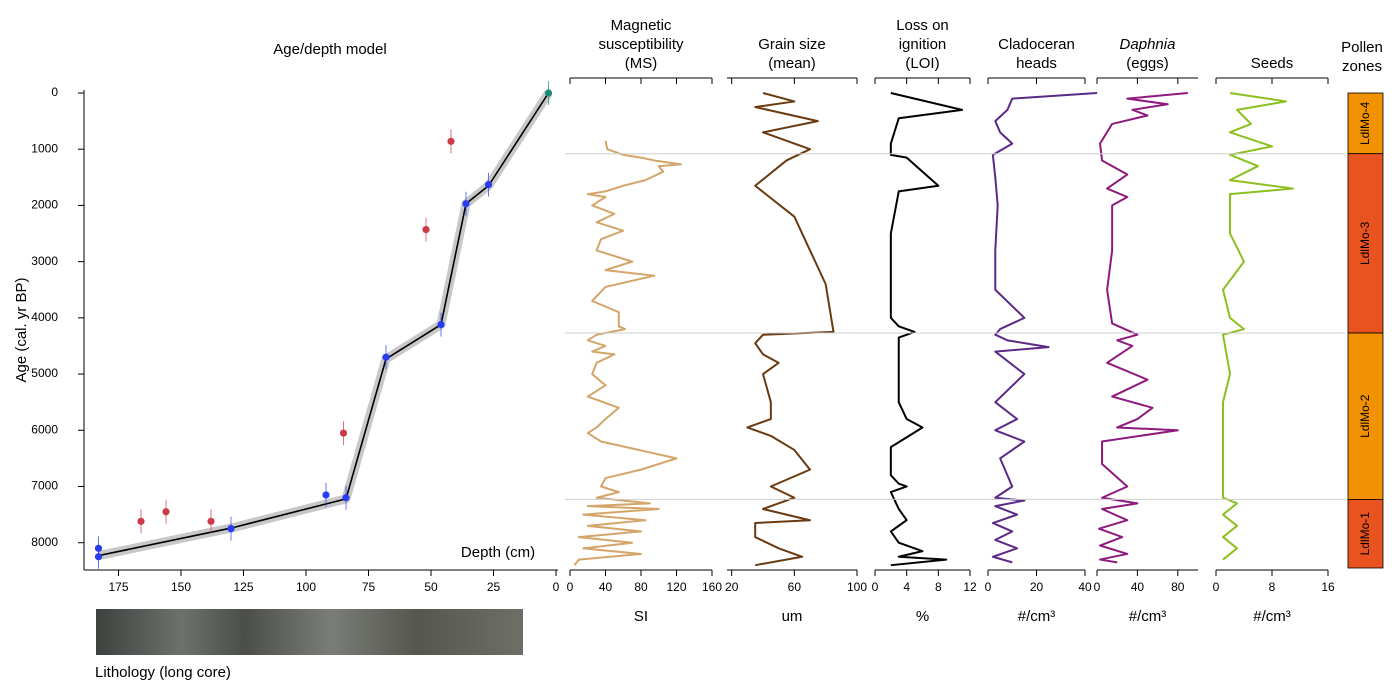 The width and height of the screenshot is (1400, 685). Describe the element at coordinates (792, 616) in the screenshot. I see `unit-label: um` at that location.